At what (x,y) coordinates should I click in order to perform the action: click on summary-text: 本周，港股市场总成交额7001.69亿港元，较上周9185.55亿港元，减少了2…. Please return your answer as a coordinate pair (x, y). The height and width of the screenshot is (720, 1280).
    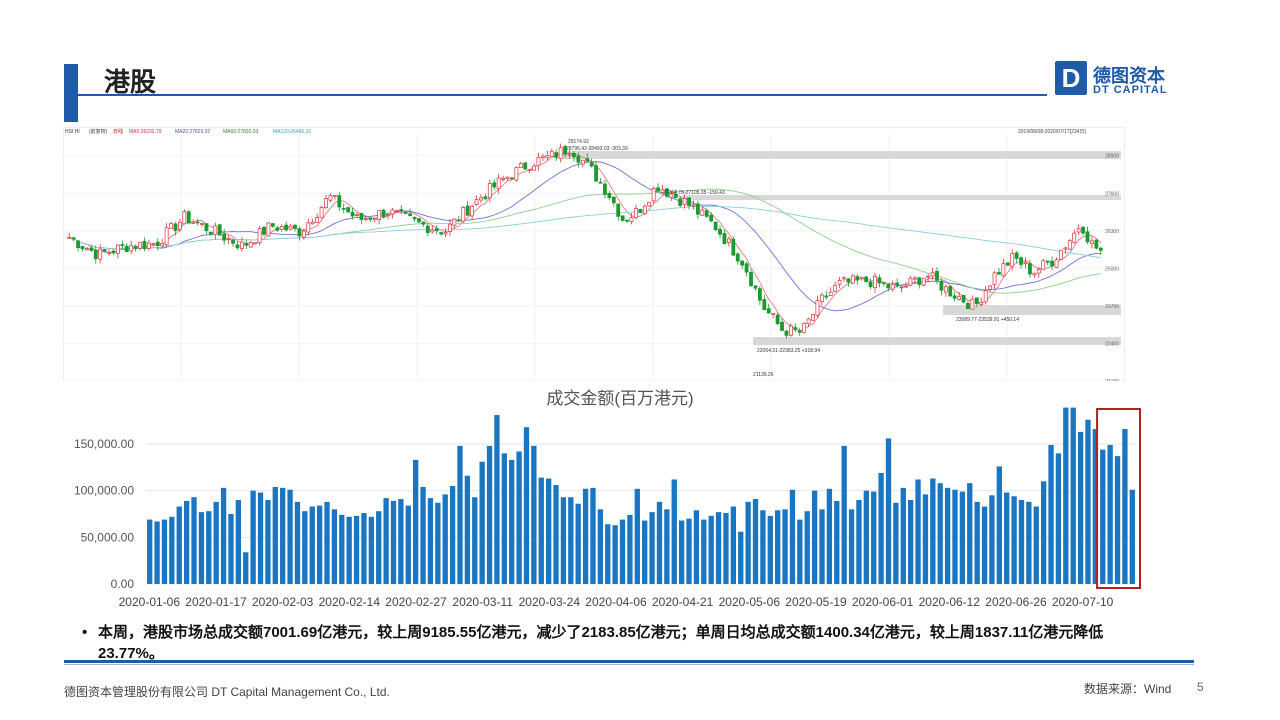
    Looking at the image, I should click on (601, 643).